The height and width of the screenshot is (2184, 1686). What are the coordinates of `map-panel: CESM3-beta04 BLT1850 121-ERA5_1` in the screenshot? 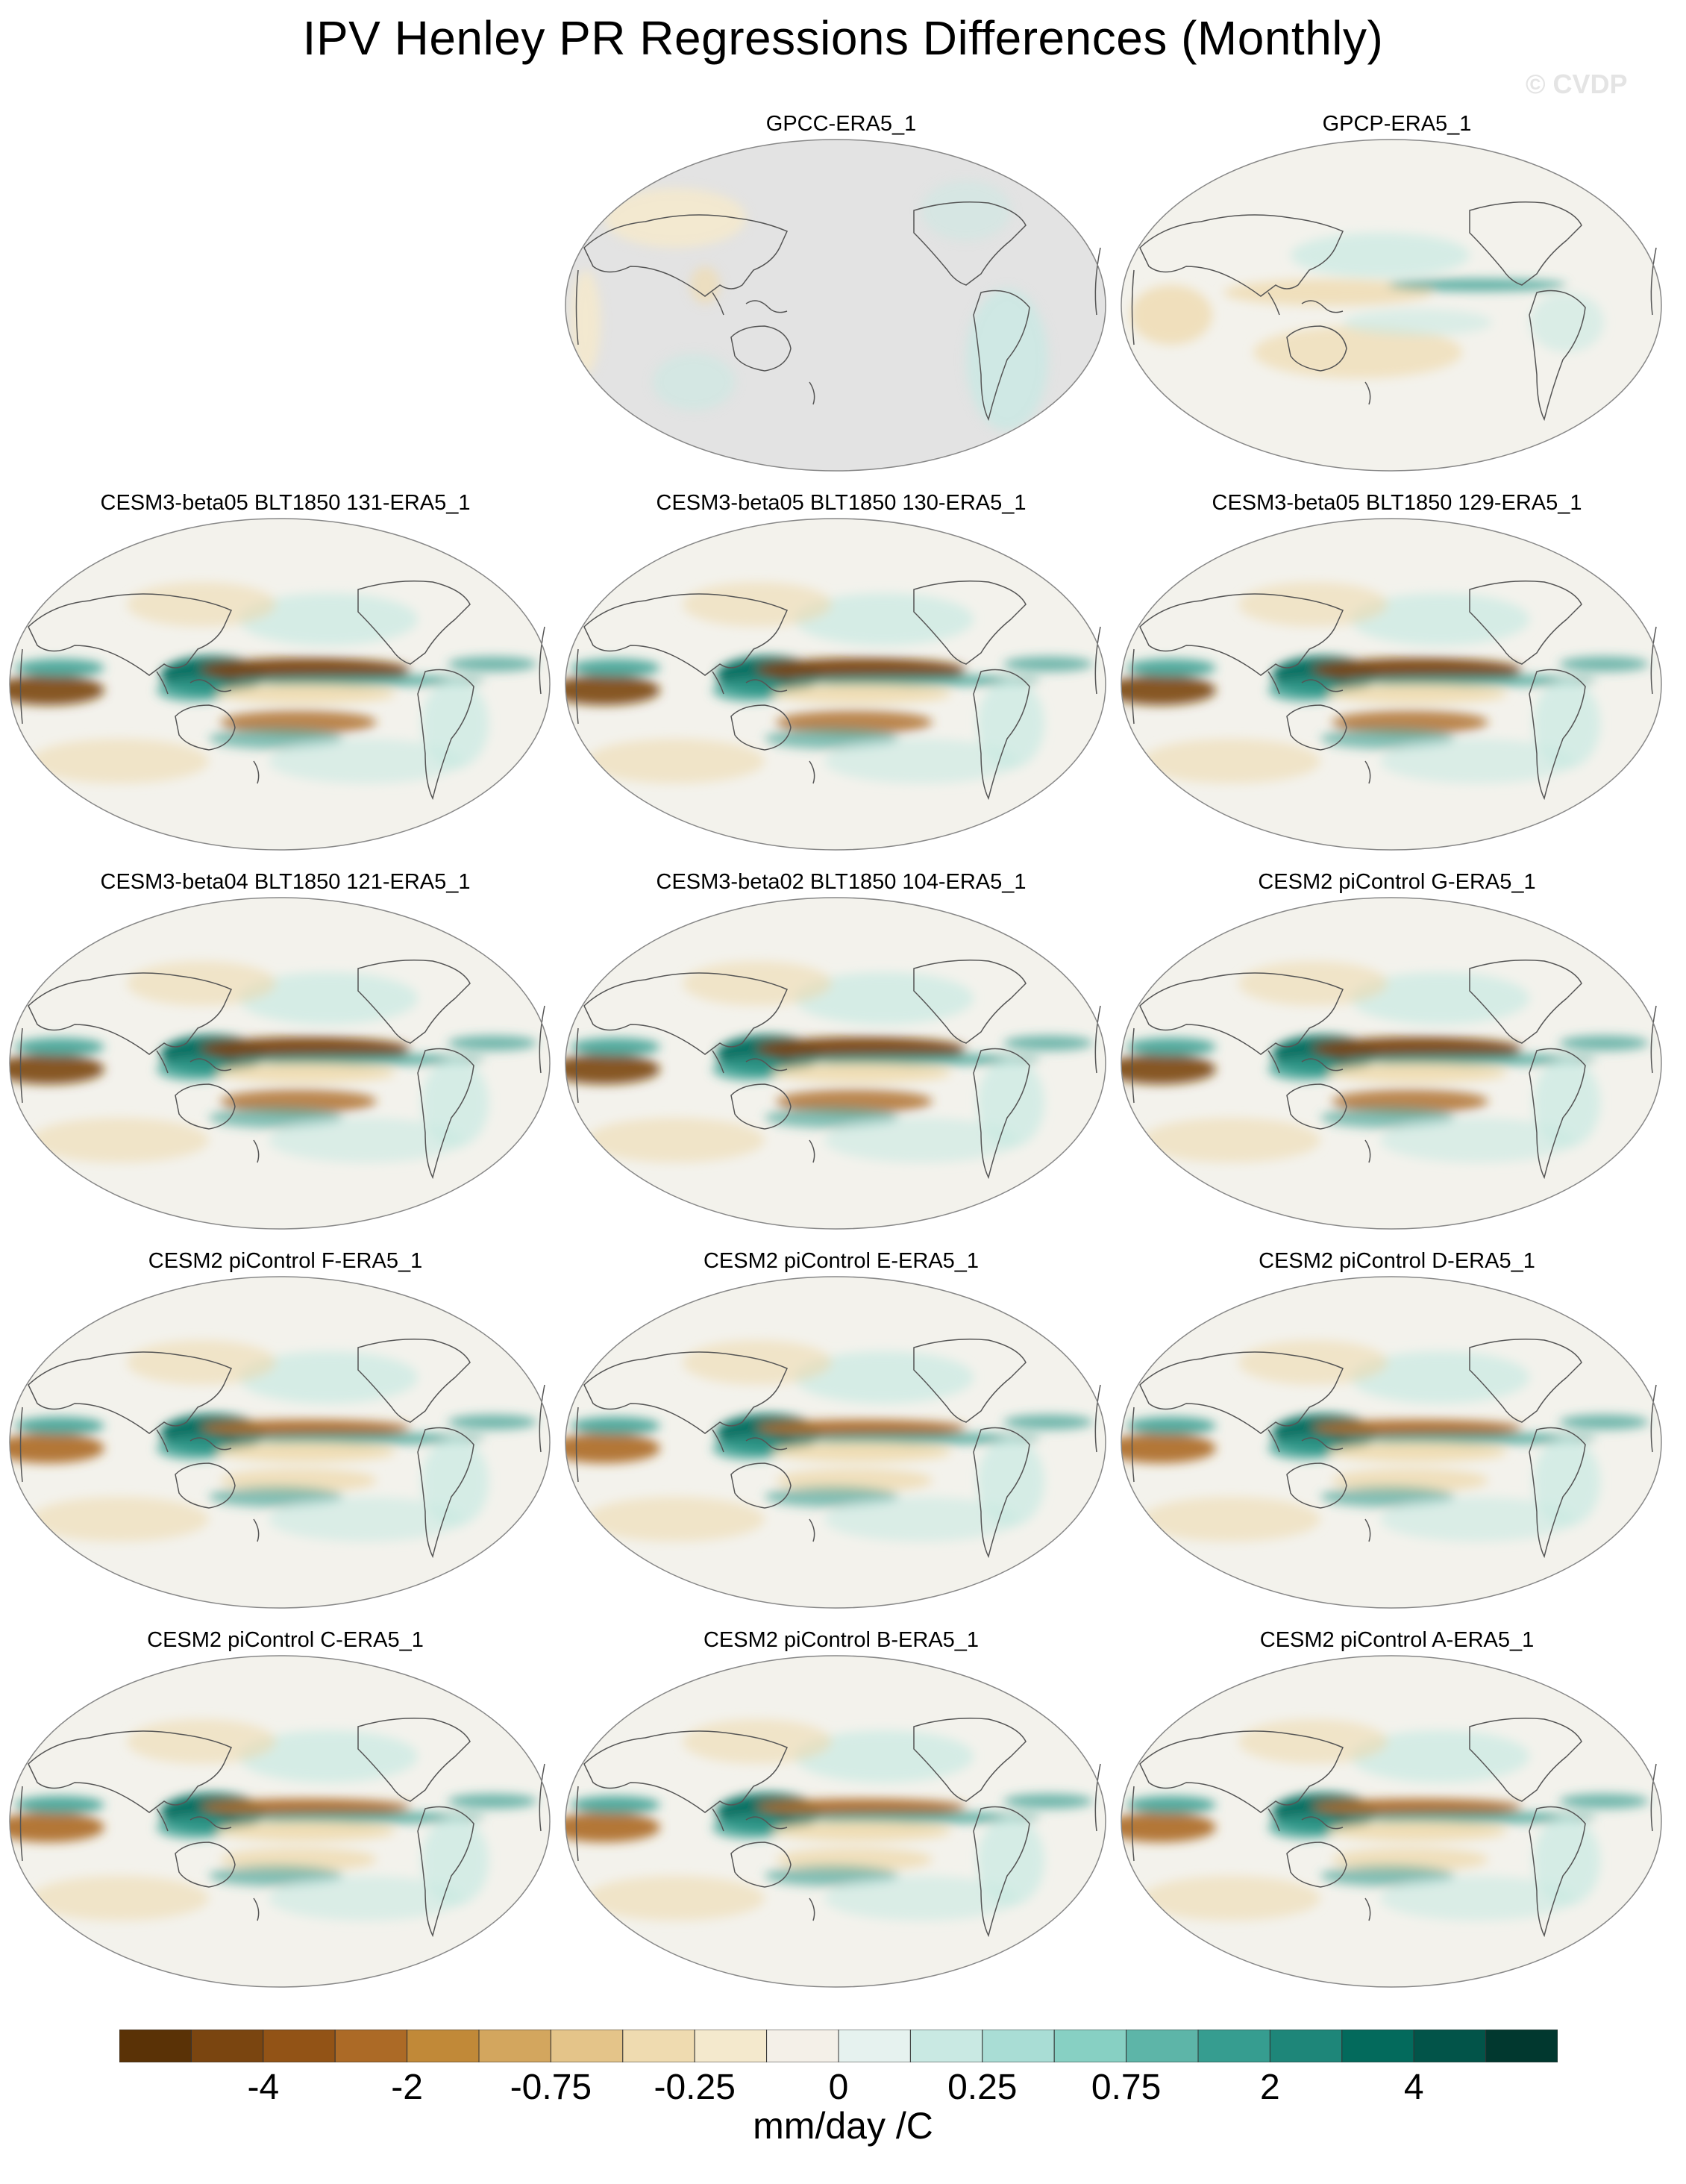 It's located at (285, 1064).